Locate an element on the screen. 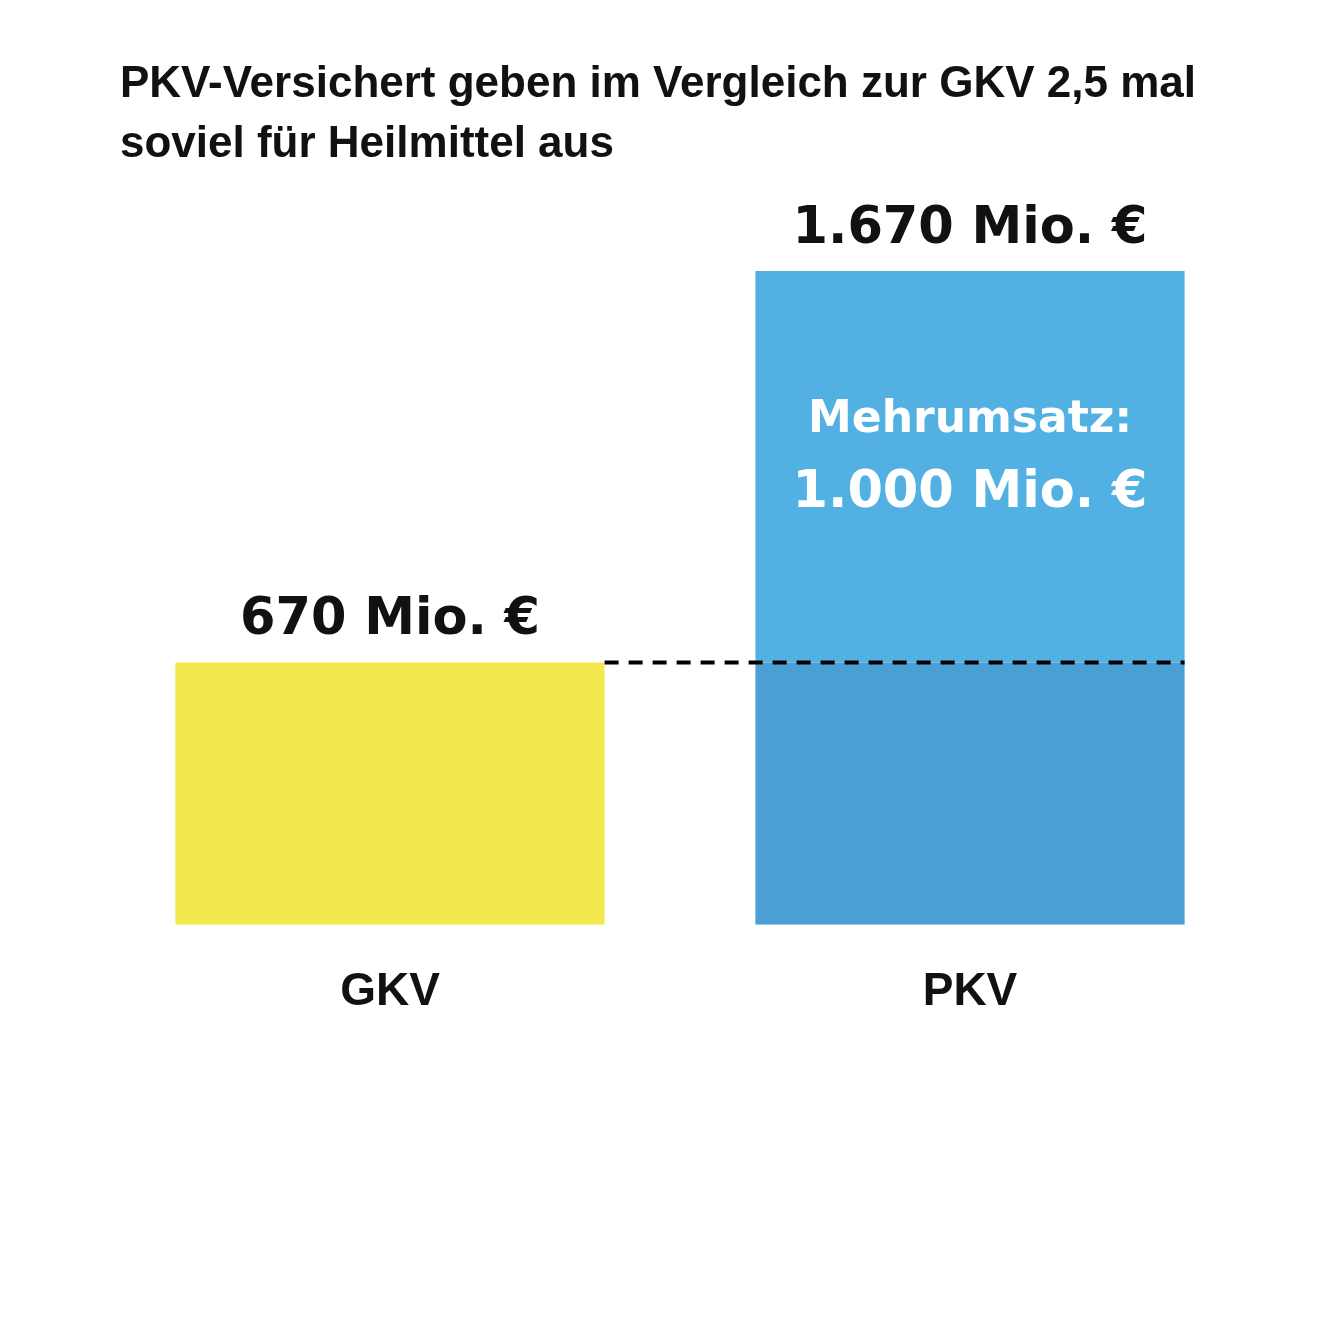 This screenshot has height=1338, width=1332. total-label: 1.670 Mio. € is located at coordinates (970, 225).